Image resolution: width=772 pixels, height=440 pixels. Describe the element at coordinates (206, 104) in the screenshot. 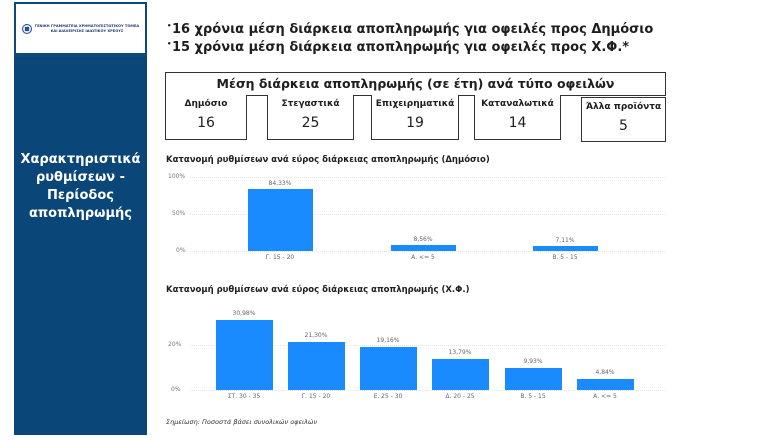

I see `avg-label: Δημόσιο` at that location.